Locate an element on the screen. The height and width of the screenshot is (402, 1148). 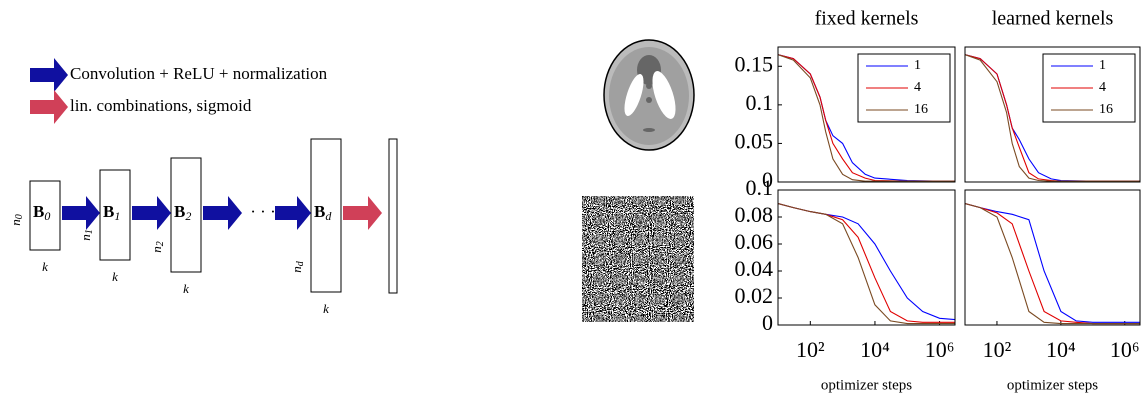
chart-title: learned kernels is located at coordinates (1053, 19).